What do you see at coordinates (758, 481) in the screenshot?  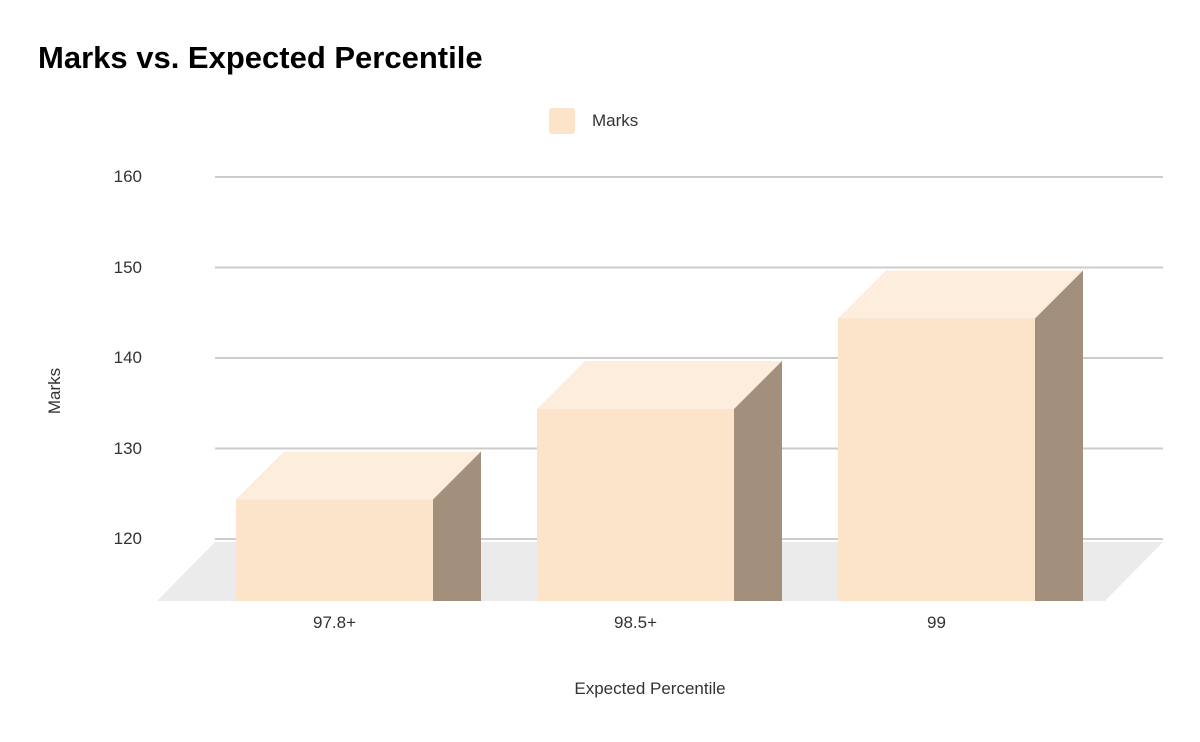 I see `bar-side-face-98.5+` at bounding box center [758, 481].